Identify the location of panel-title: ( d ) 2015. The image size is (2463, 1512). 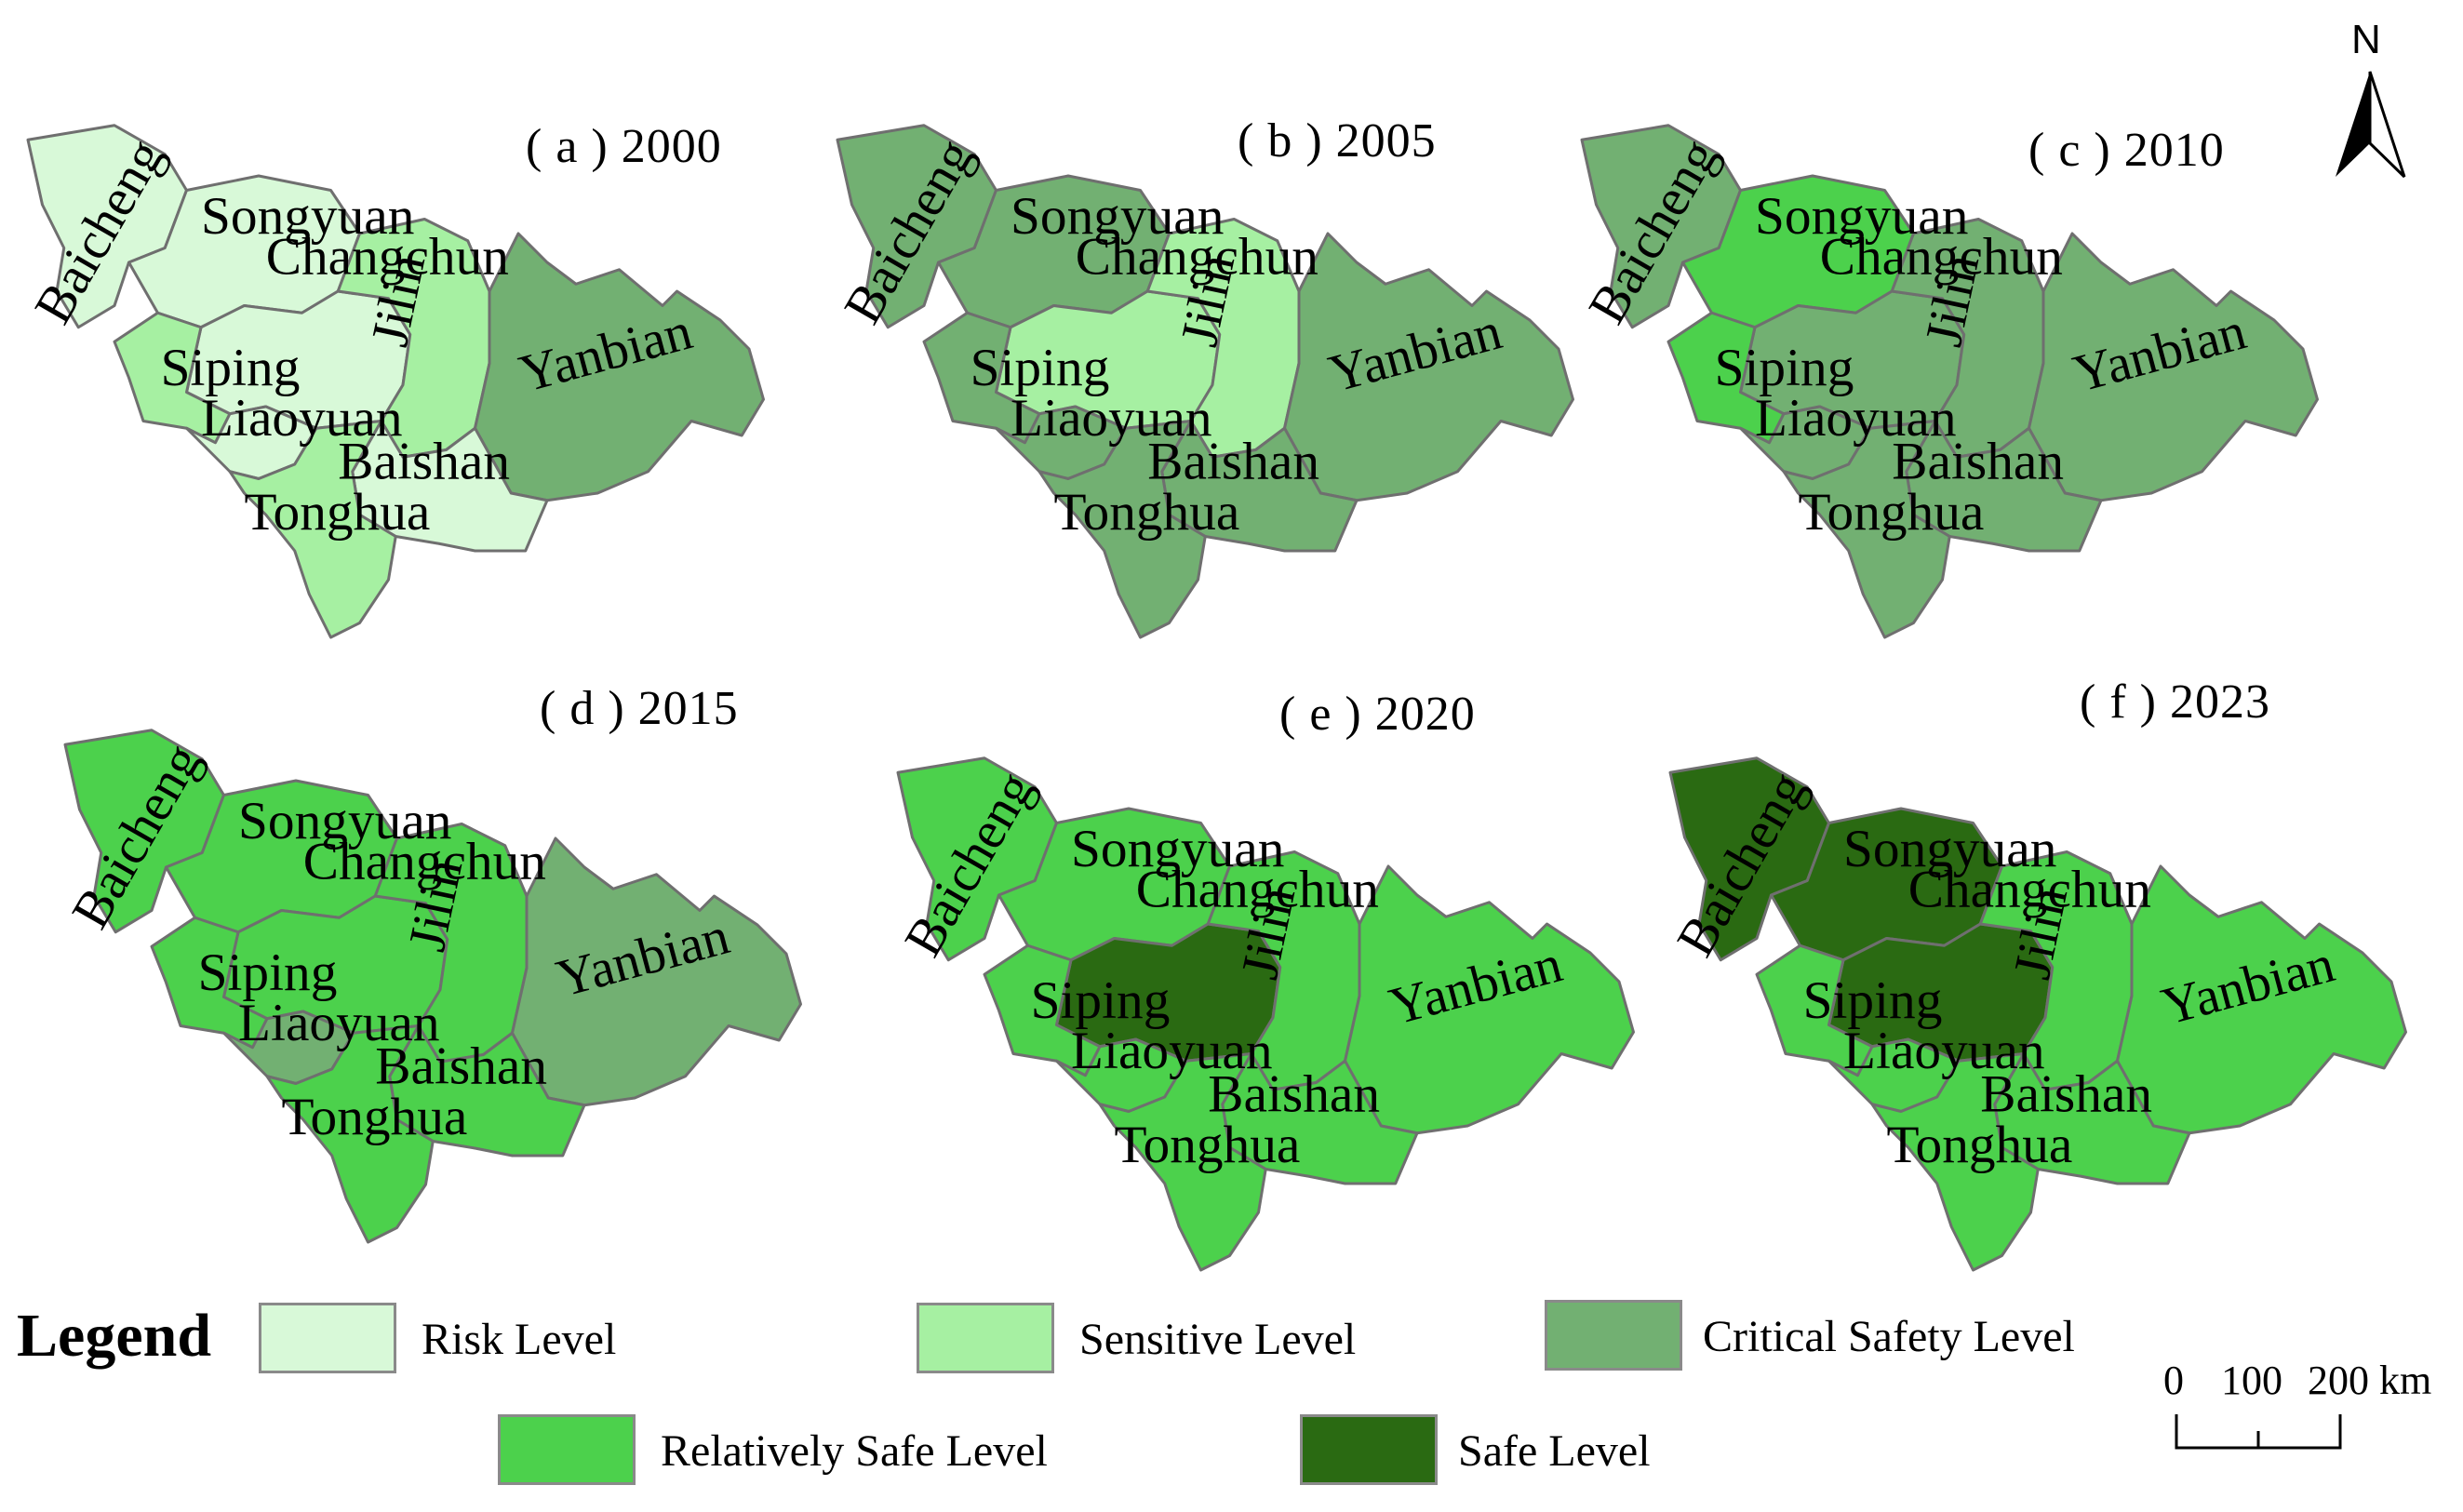
(639, 708).